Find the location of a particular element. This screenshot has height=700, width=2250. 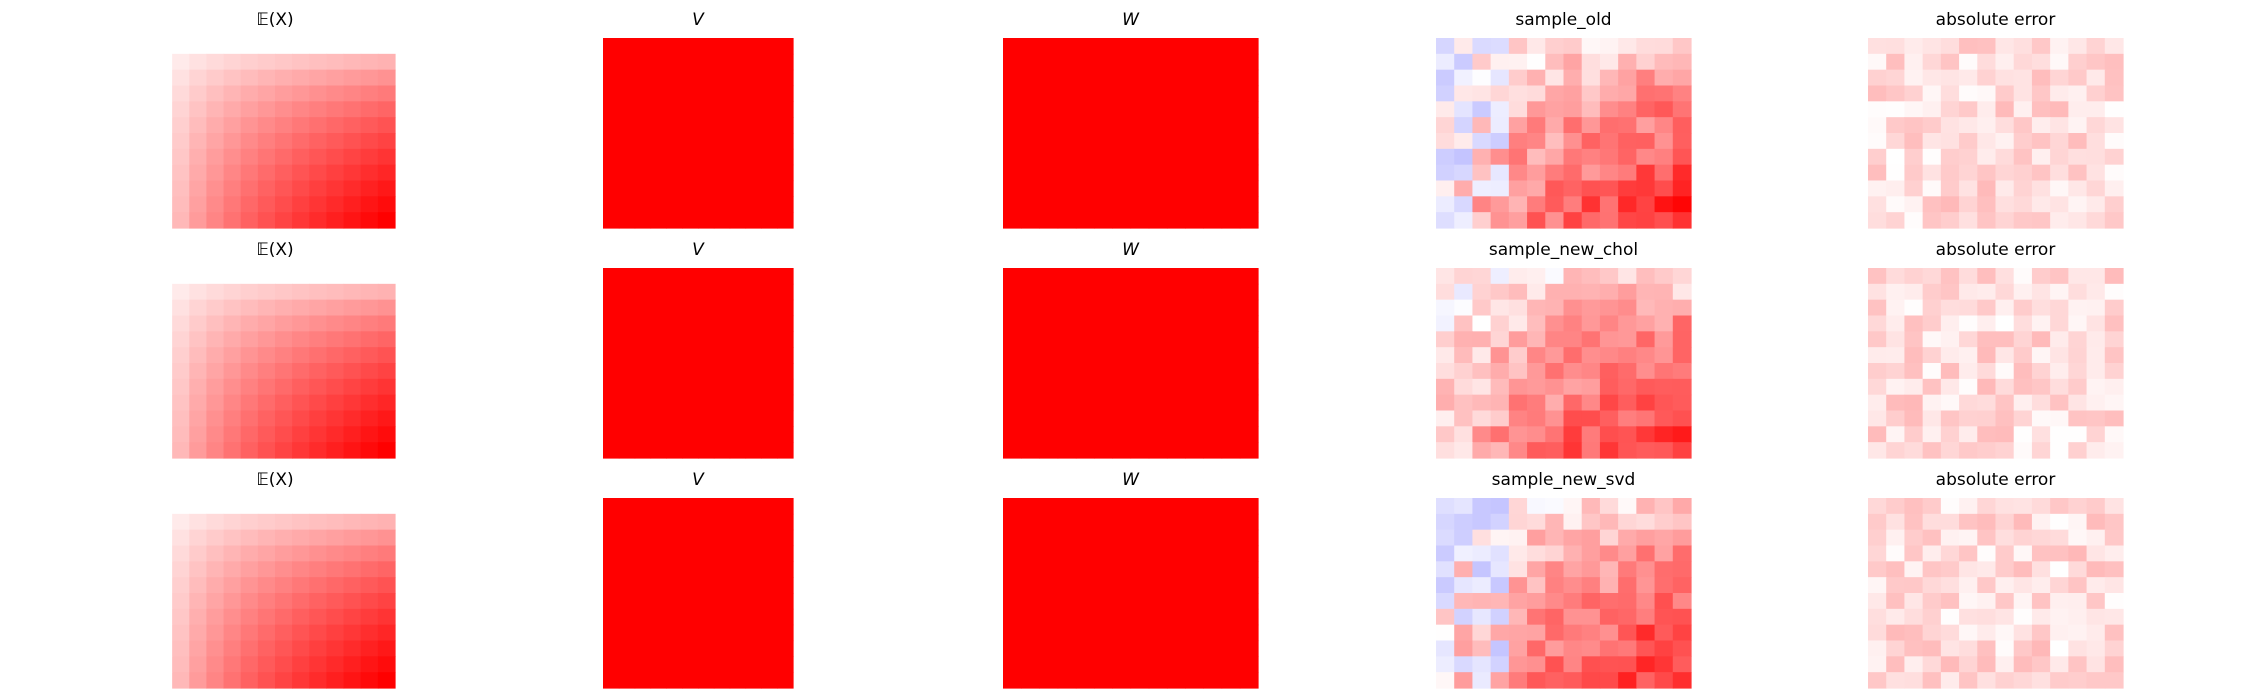

panel-title: W is located at coordinates (1131, 250).